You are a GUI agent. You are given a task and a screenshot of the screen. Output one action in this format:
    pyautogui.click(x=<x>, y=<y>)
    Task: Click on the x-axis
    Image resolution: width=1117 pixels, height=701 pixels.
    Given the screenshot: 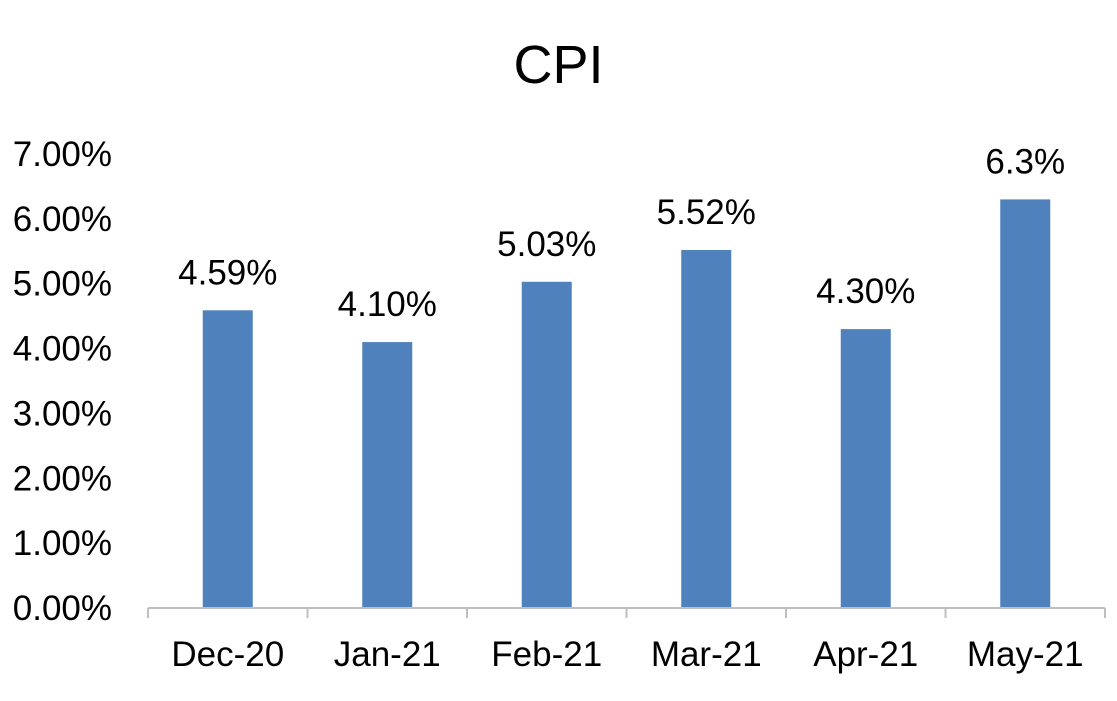 What is the action you would take?
    pyautogui.click(x=626, y=612)
    